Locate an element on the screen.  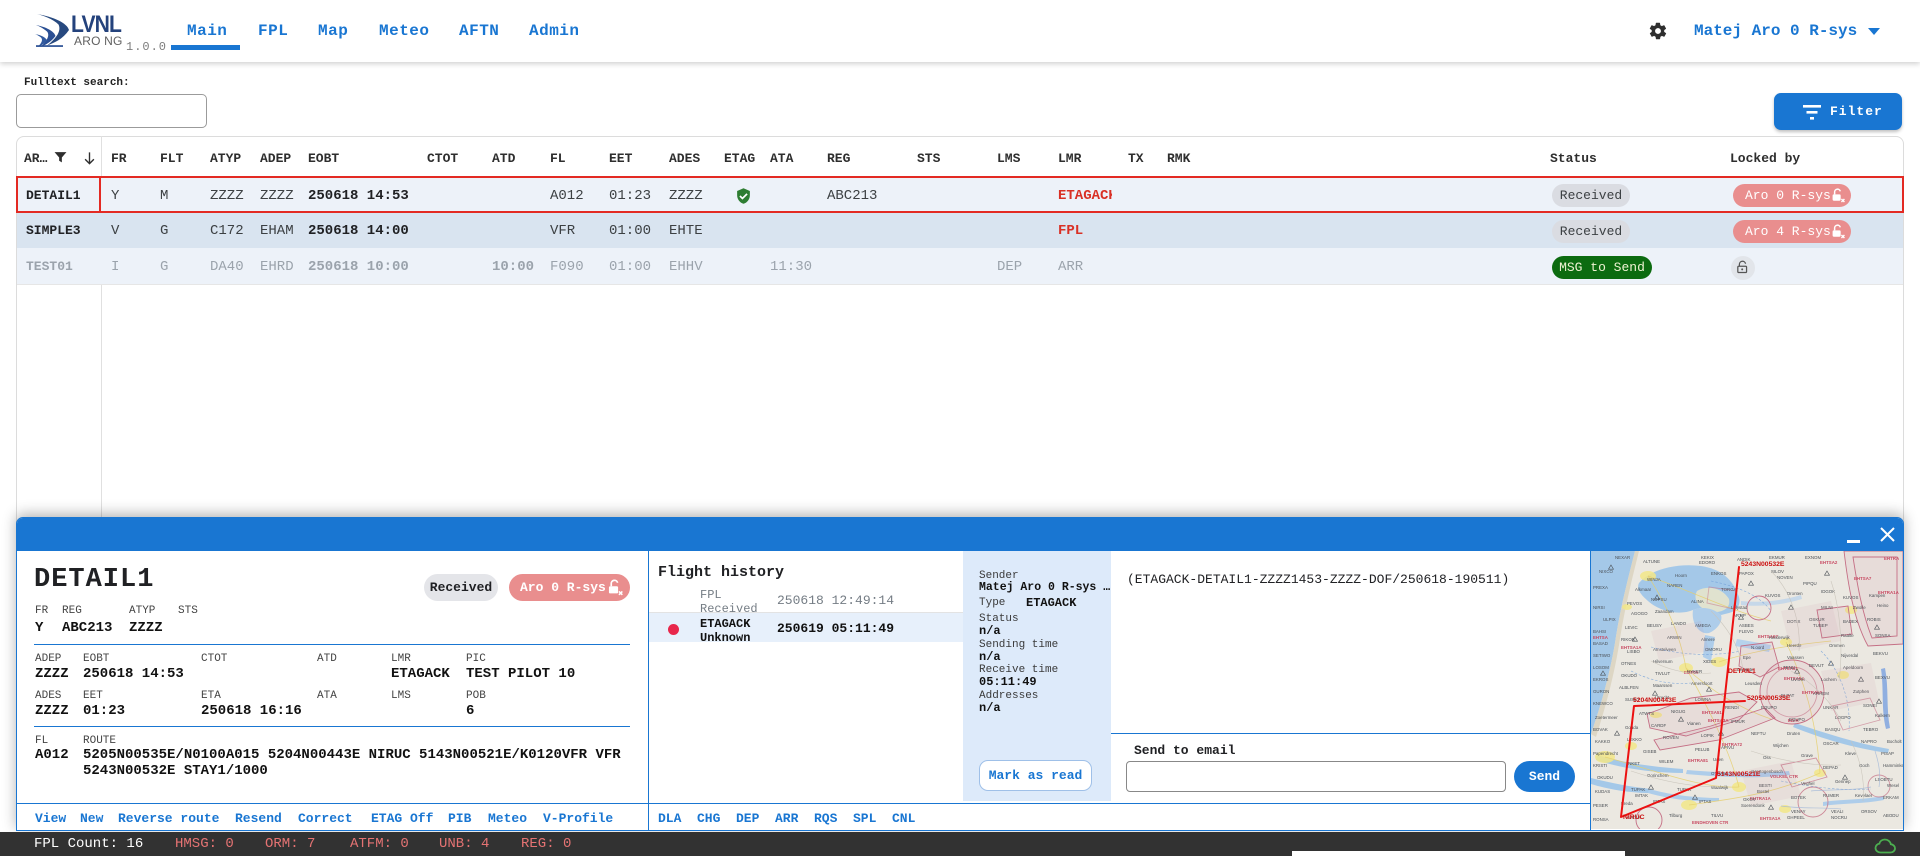
svg-text: EQUPO is located at coordinates (1797, 719).